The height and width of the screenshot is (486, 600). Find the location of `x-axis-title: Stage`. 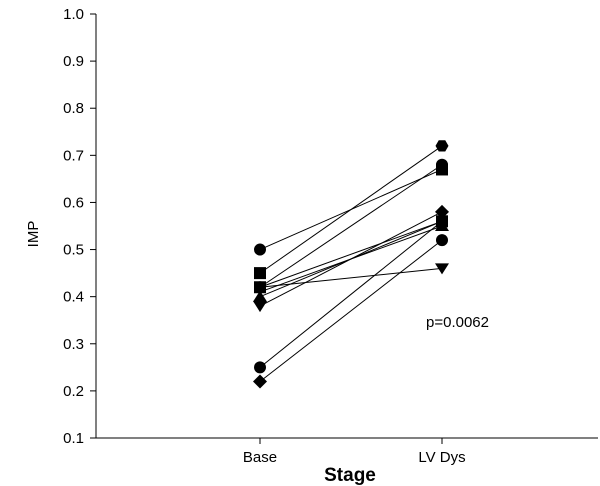

x-axis-title: Stage is located at coordinates (350, 475).